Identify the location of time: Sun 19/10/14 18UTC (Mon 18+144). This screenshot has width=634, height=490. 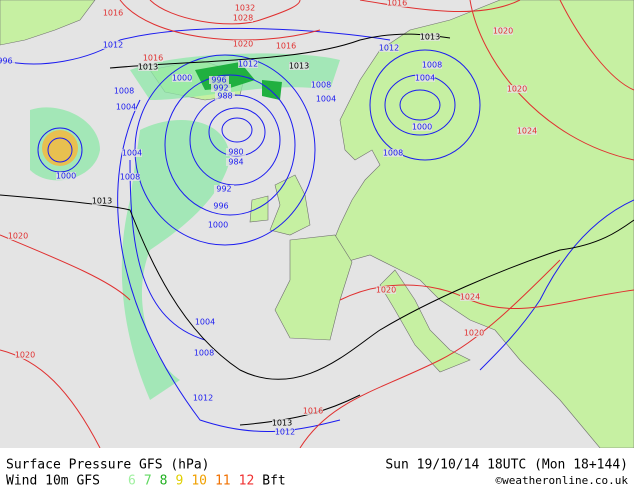
(506, 465).